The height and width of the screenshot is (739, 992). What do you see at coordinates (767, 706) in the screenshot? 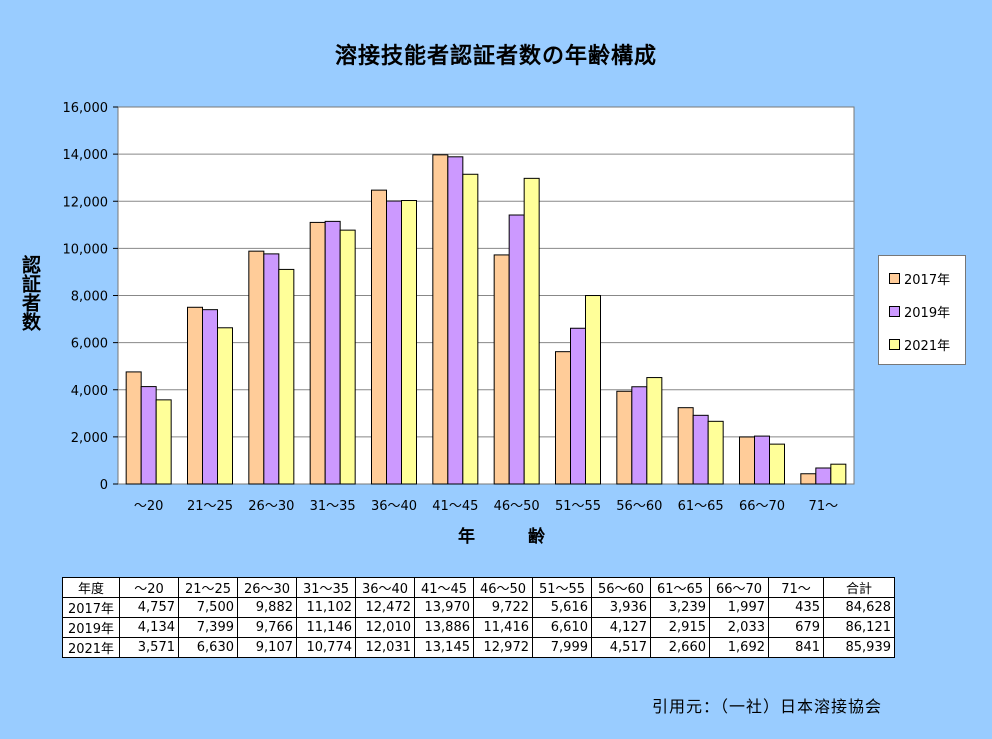
I see `source-credit: 引用元：（一社）日本溶接協会` at bounding box center [767, 706].